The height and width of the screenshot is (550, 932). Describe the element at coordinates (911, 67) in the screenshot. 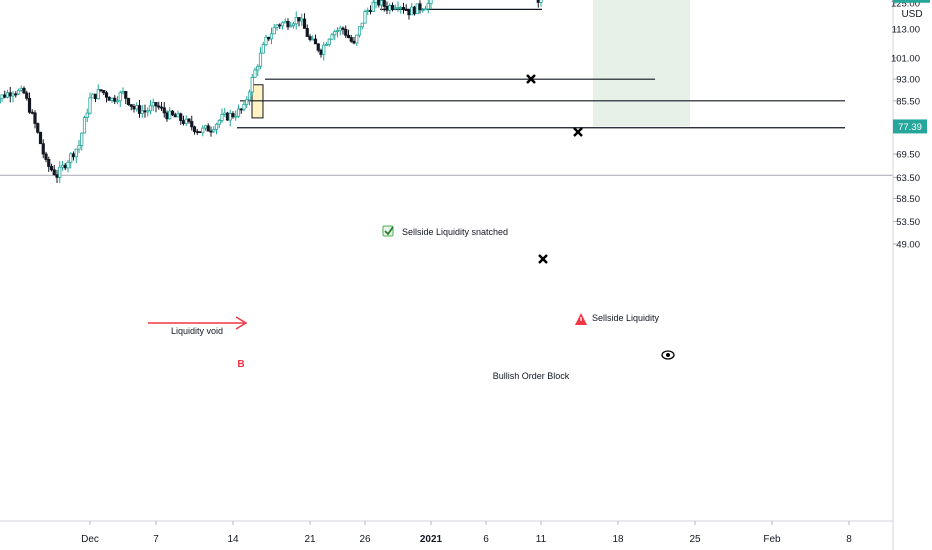

I see `price-labels: 151.94142.38139.9702:20:3277.39` at that location.